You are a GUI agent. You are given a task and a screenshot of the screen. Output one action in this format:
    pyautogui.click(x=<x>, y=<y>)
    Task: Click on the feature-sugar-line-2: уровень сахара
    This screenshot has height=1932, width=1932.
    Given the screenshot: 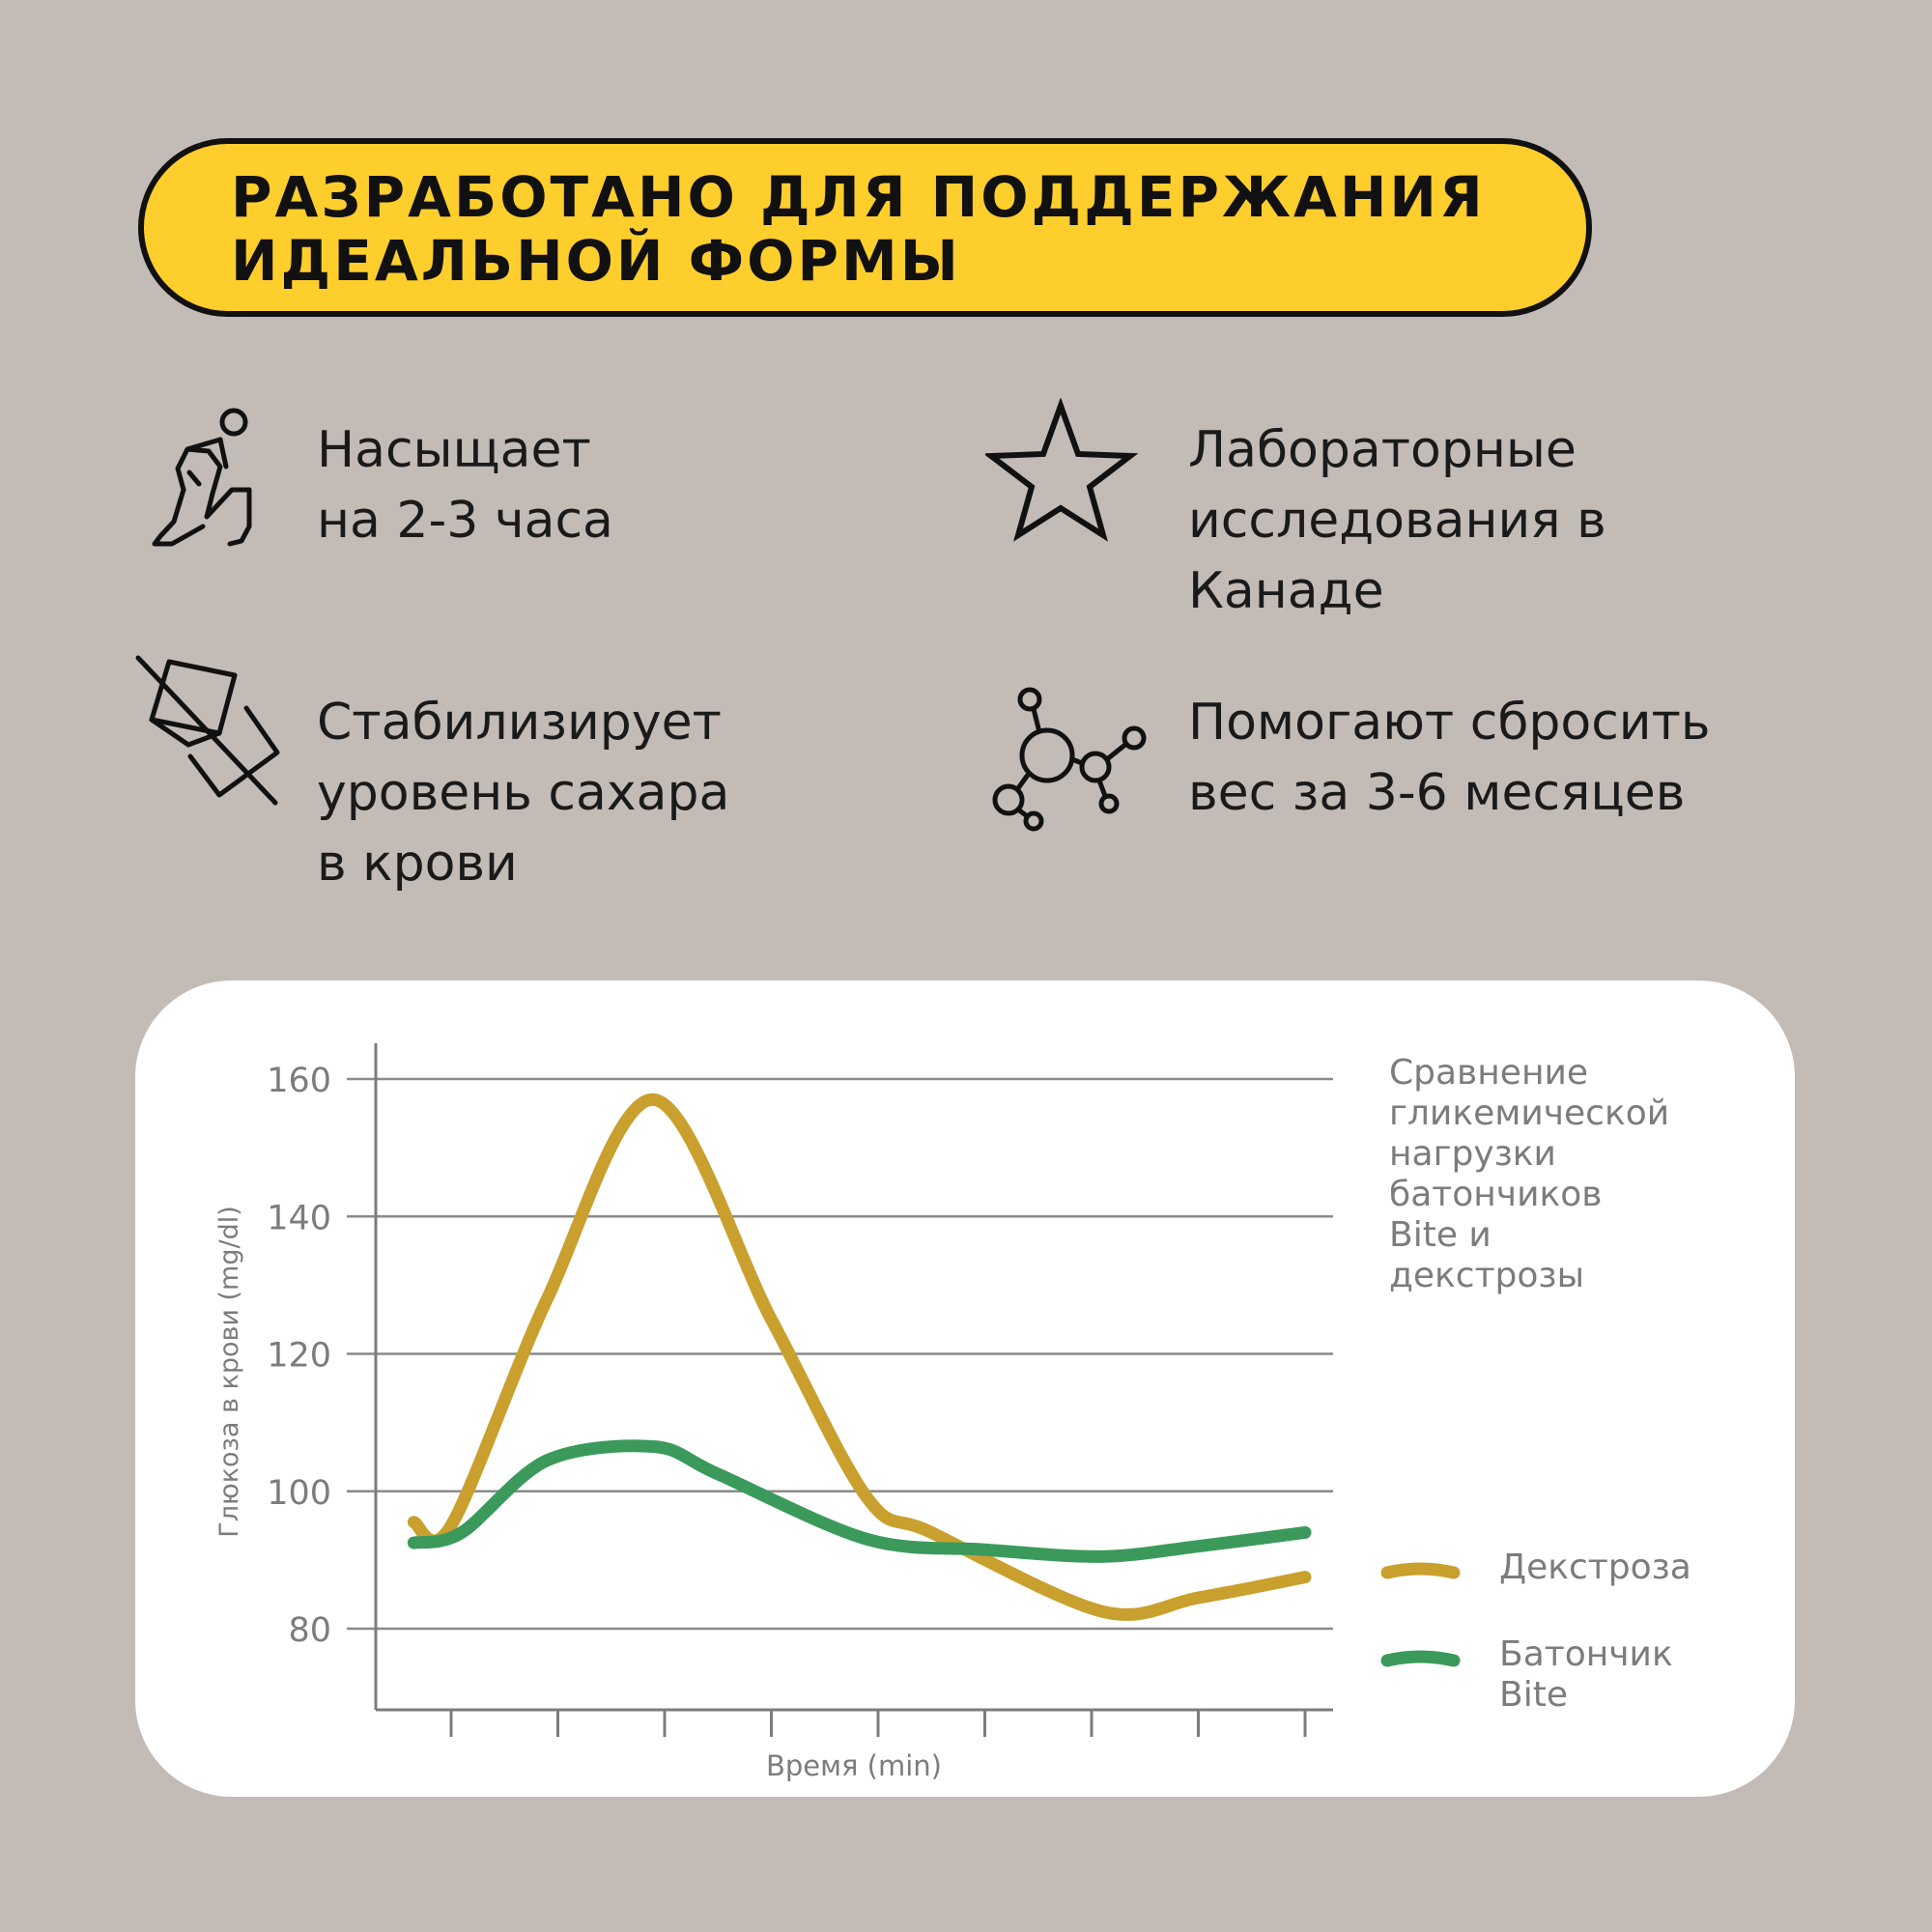 What is the action you would take?
    pyautogui.click(x=523, y=793)
    